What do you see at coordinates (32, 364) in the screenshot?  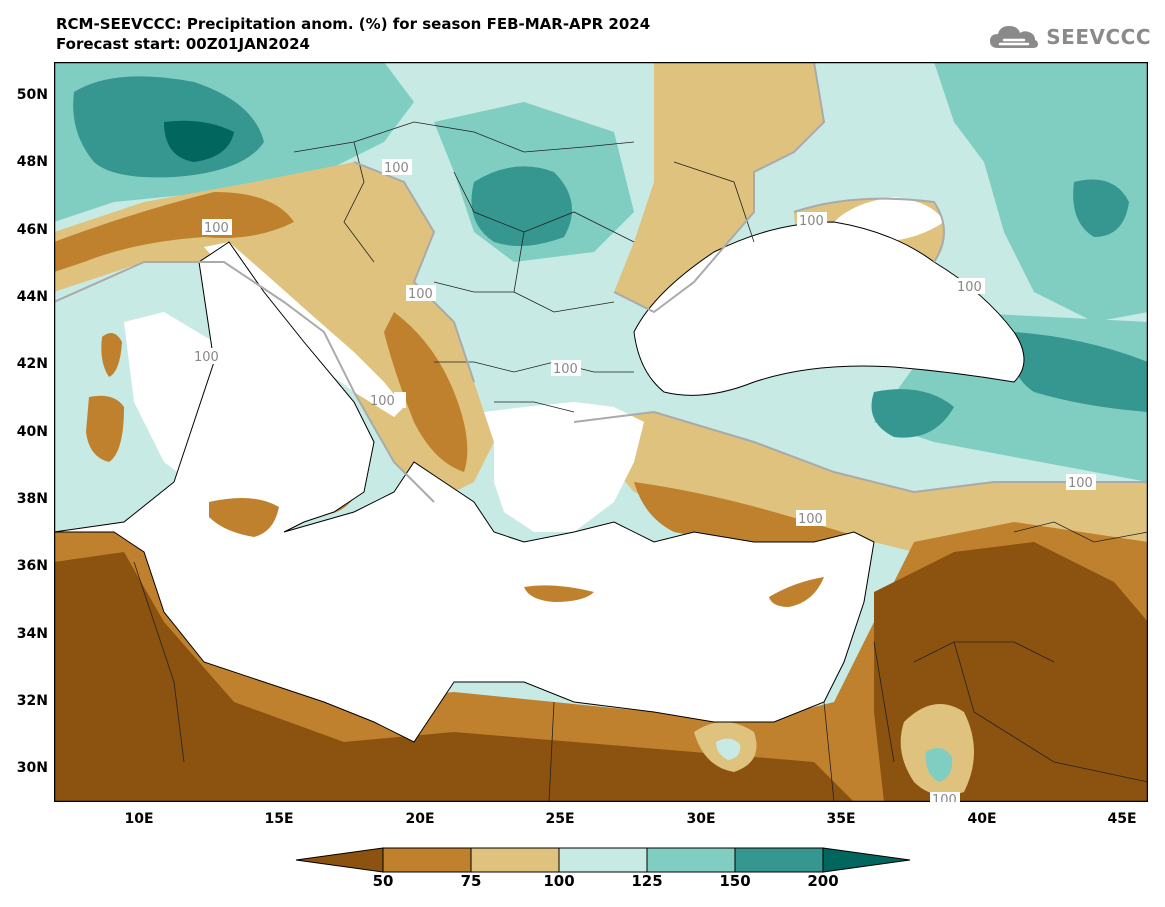 I see `lat-label-42n: 42N` at bounding box center [32, 364].